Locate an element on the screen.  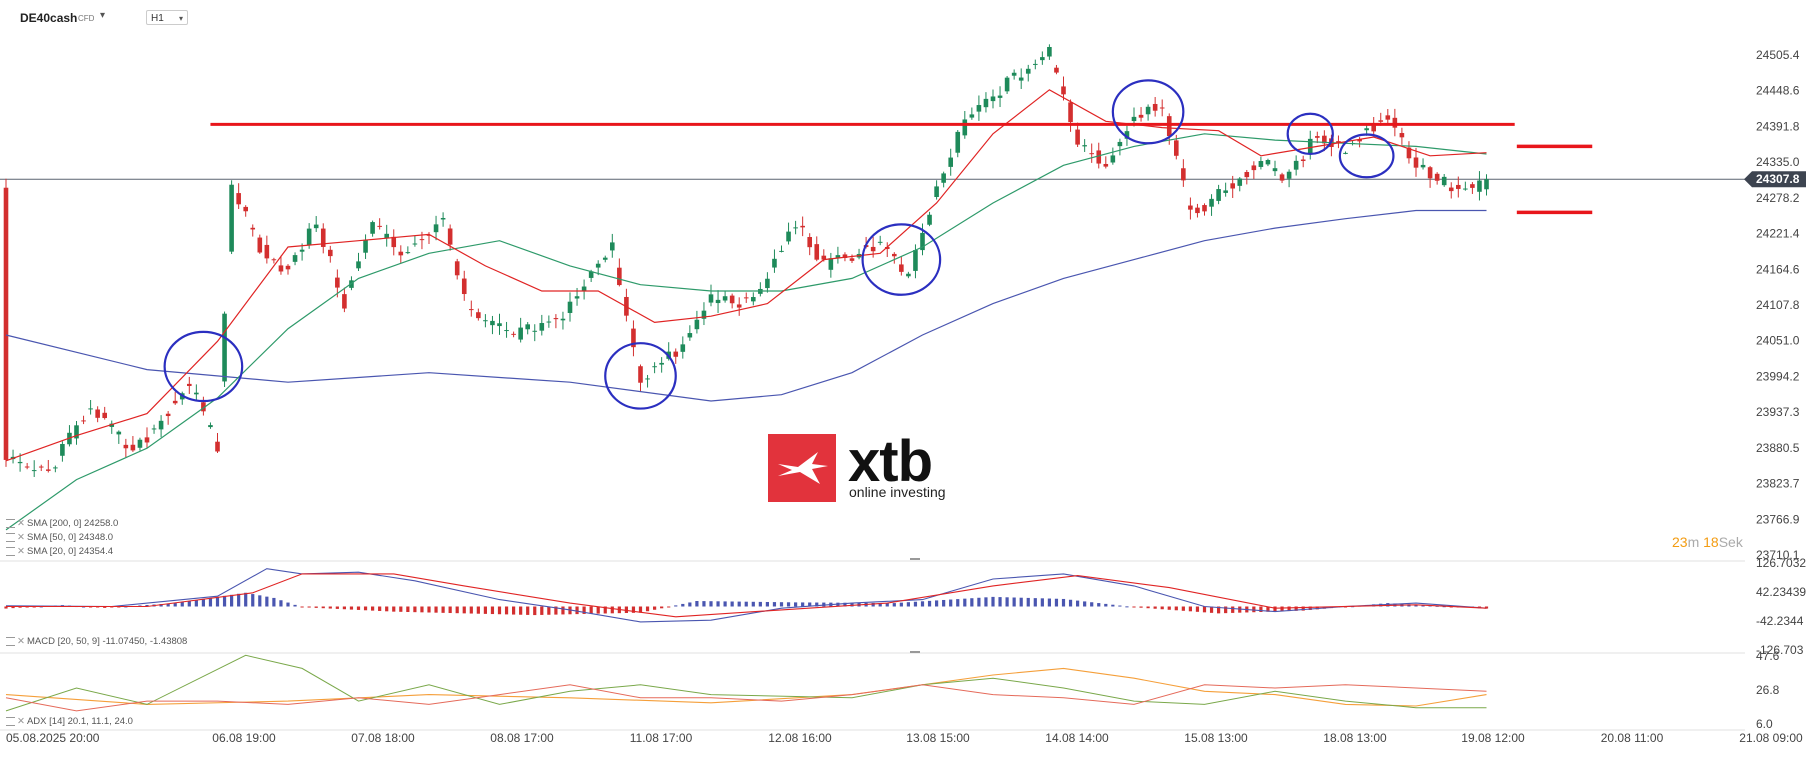
indicator-macd: ✕ MACD [20, 50, 9] -11.07450, -1.43808 is located at coordinates (96, 641).